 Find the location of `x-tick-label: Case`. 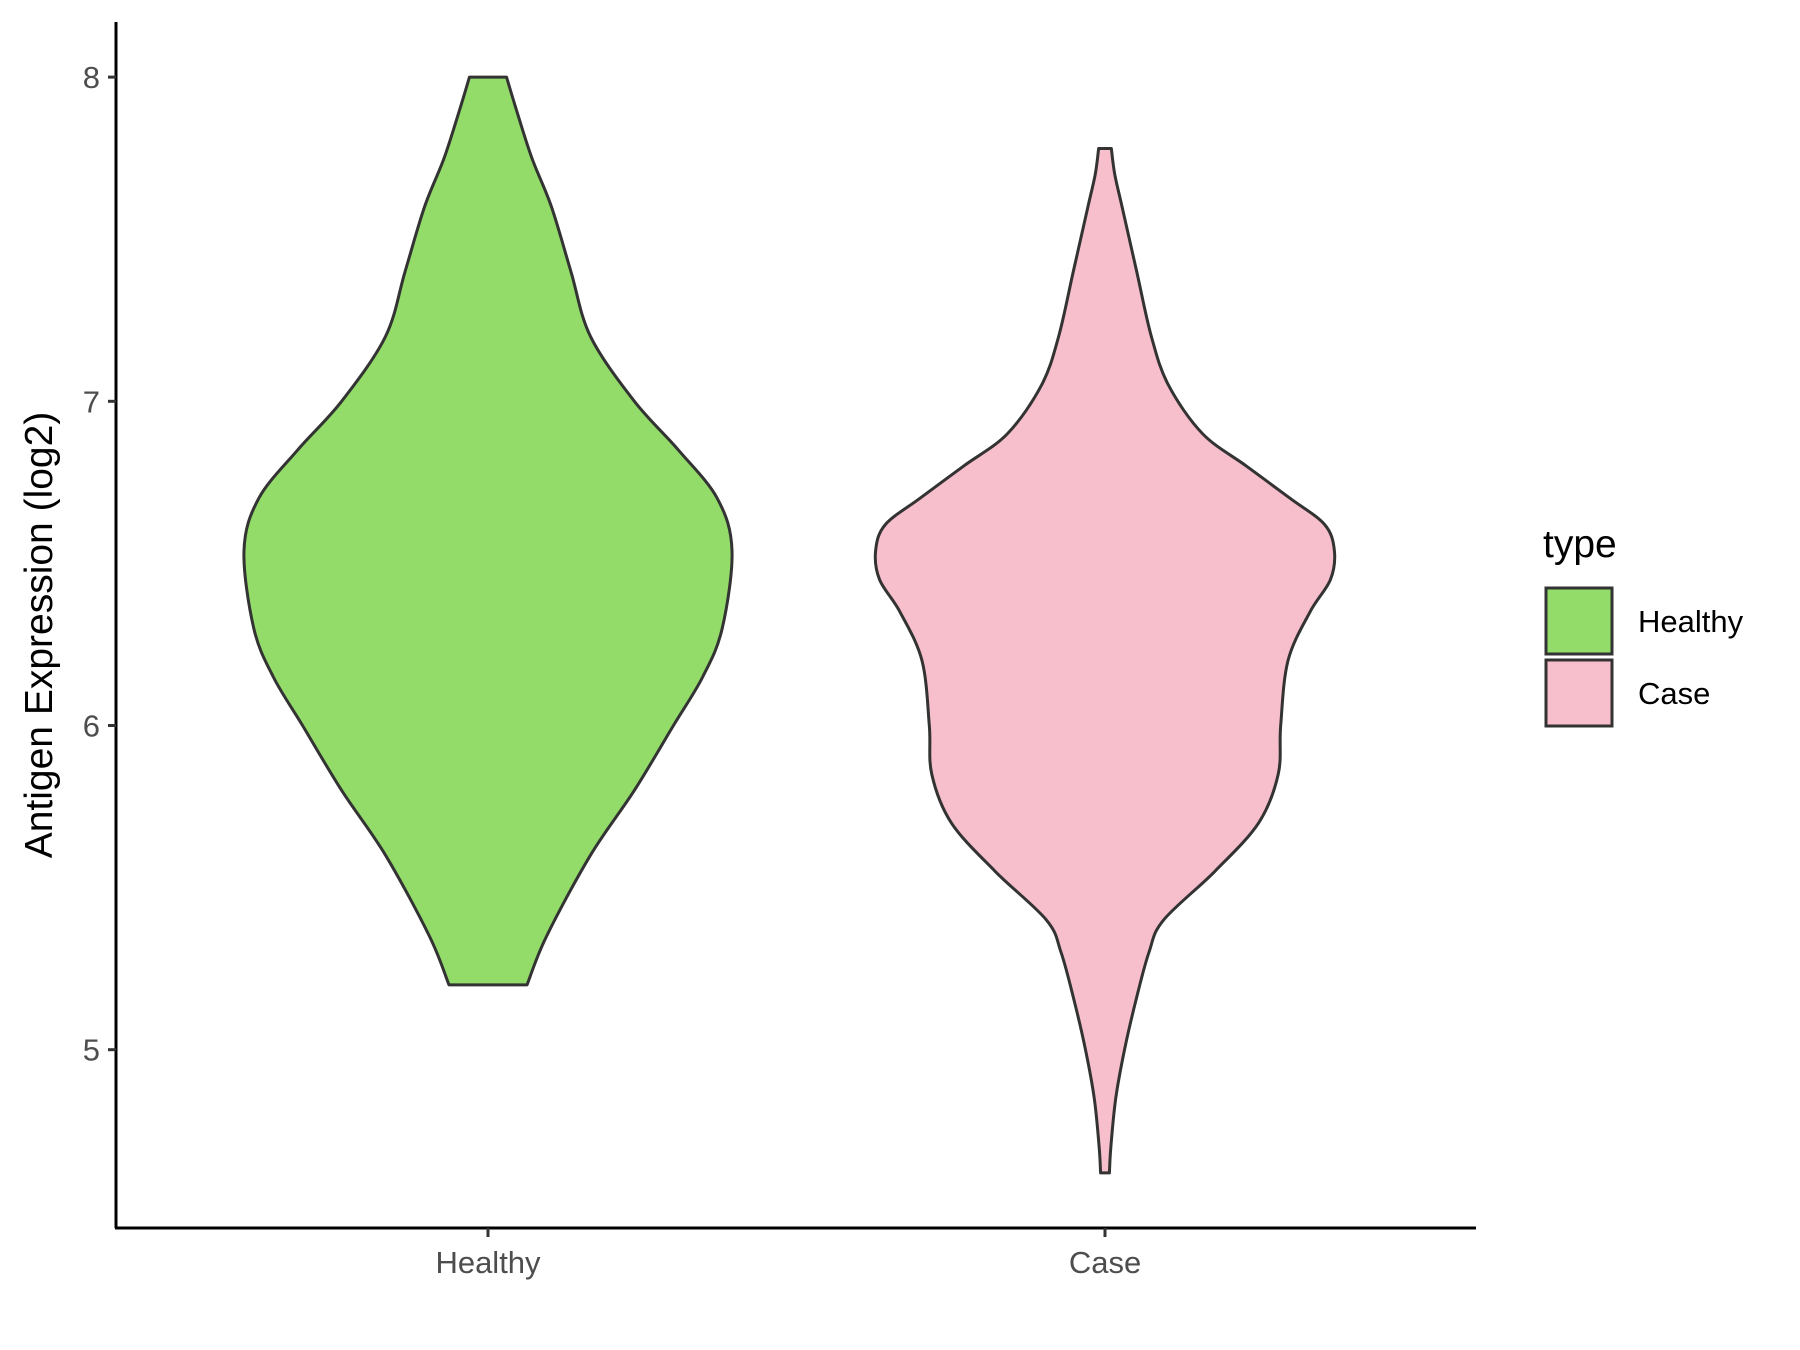

x-tick-label: Case is located at coordinates (1105, 1262).